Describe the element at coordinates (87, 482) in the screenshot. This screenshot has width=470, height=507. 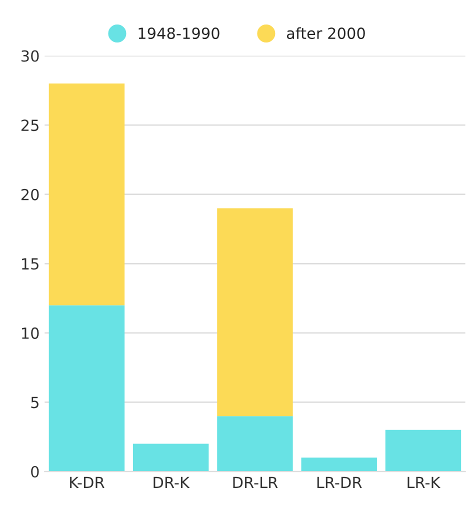
I see `x-tick-label: K-DR` at that location.